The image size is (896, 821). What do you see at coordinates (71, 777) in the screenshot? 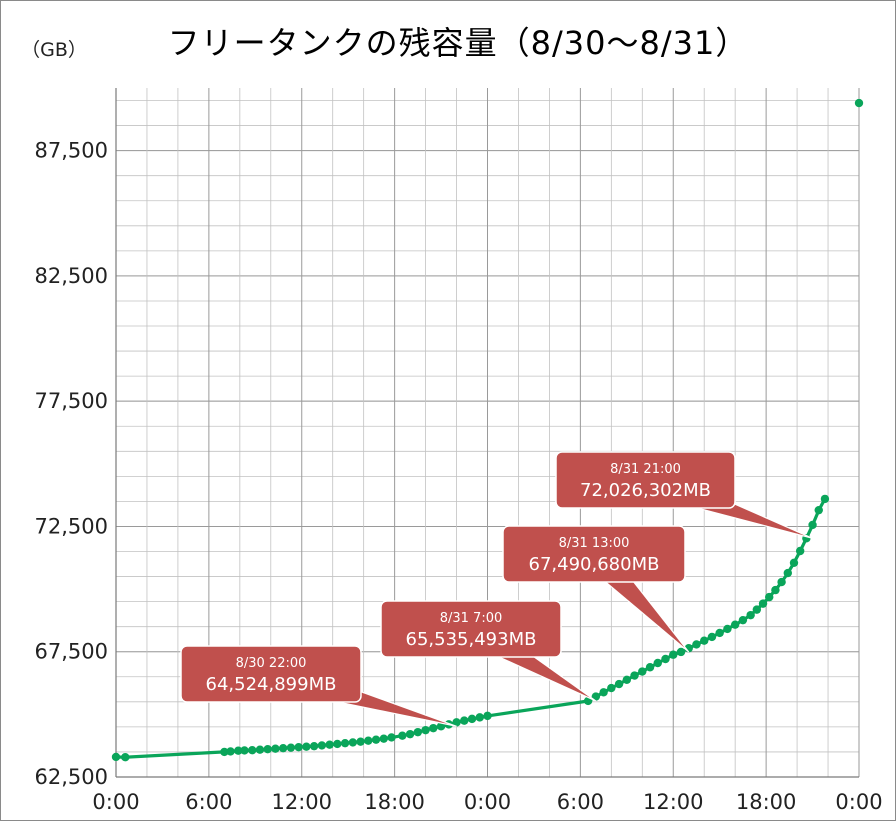
I see `y-tick-label: 62,500` at bounding box center [71, 777].